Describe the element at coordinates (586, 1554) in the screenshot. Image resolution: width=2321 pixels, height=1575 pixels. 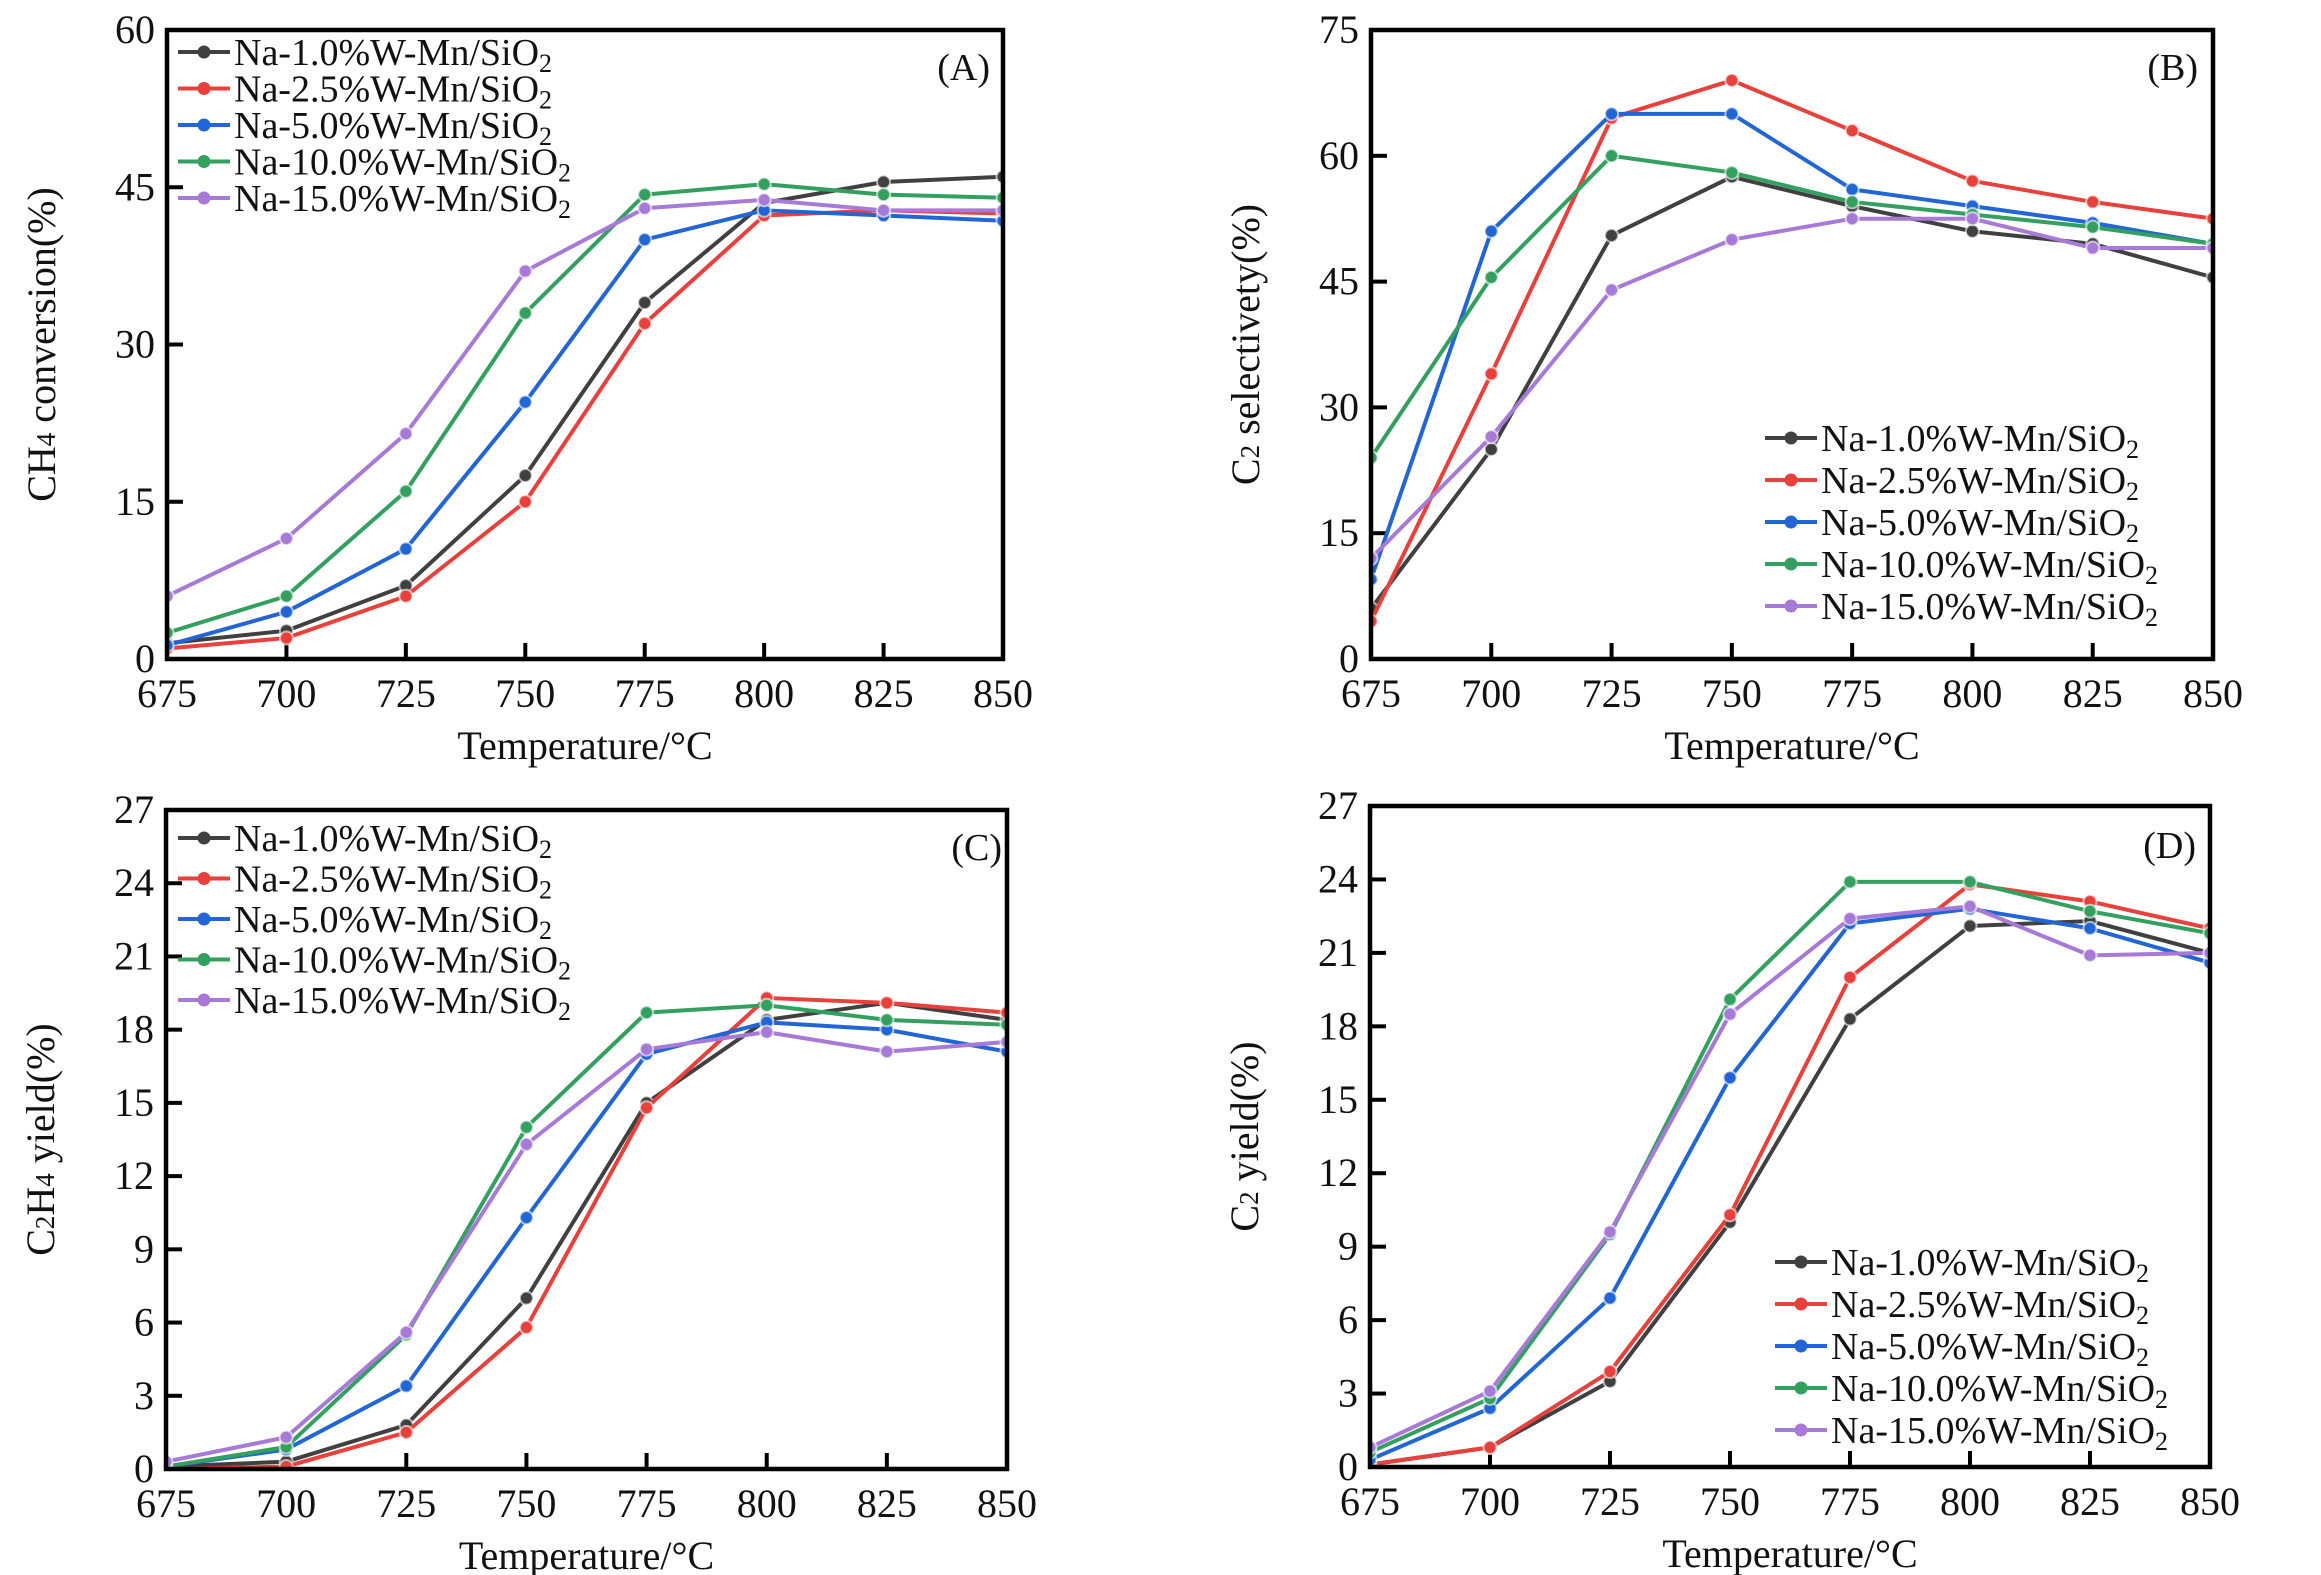
I see `x-axis-title: Temperature/°C` at that location.